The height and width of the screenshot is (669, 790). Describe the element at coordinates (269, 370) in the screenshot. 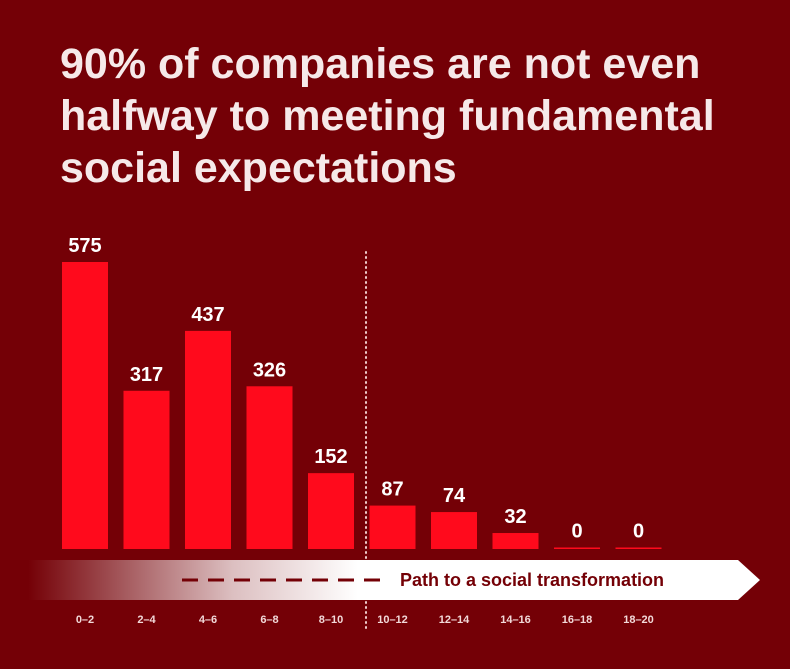

I see `value-label-6–8: 326` at that location.